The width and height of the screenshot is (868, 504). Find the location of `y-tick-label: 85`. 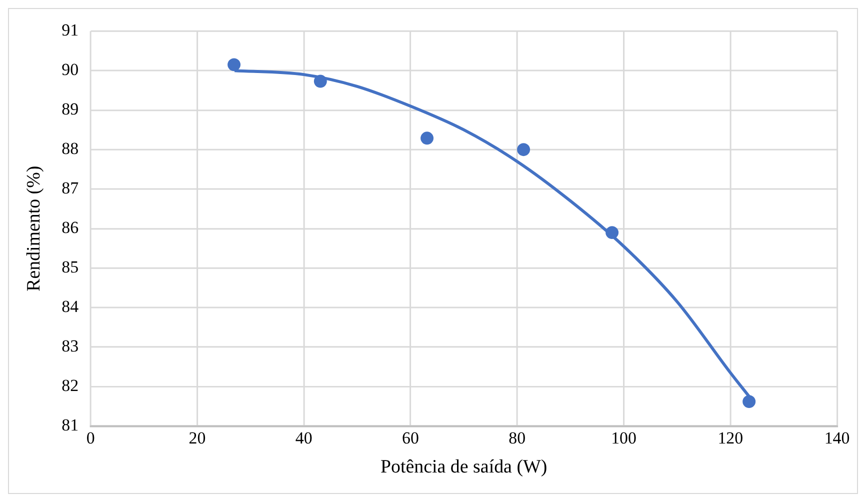

y-tick-label: 85 is located at coordinates (70, 267).